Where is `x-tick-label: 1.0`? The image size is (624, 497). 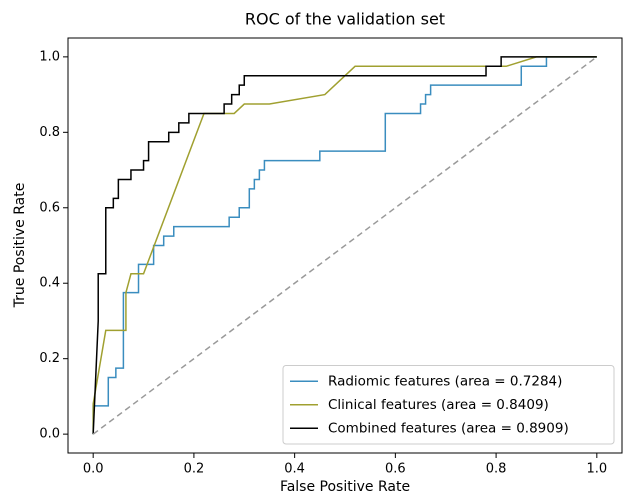
x-tick-label: 1.0 is located at coordinates (596, 469).